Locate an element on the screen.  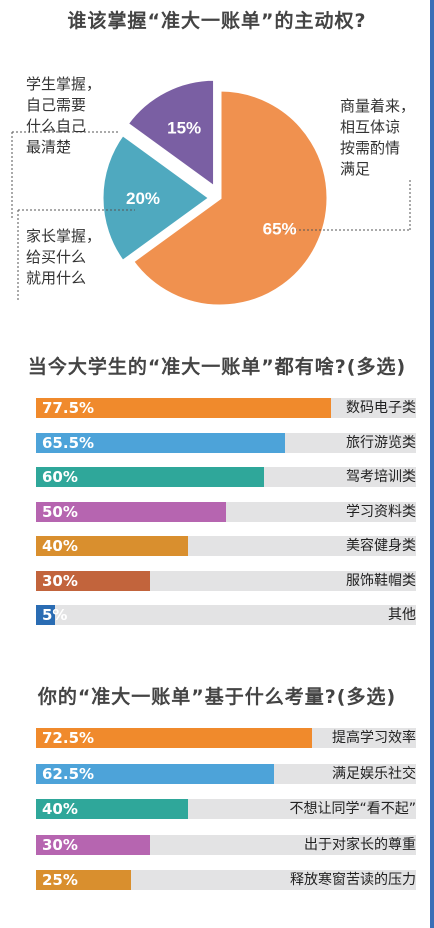
bar-row: 60% 驾考培训类 is located at coordinates (226, 477).